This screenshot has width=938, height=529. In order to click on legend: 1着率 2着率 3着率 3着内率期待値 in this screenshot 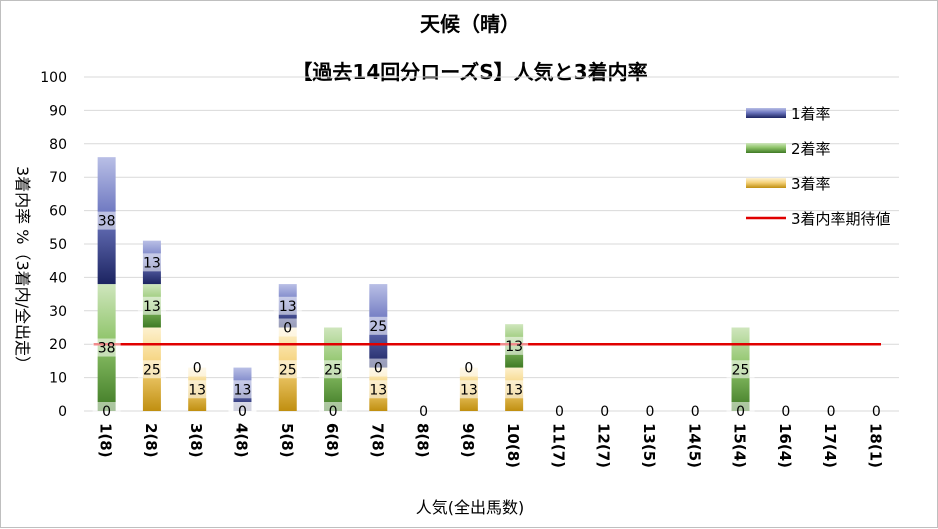, I will do `click(818, 166)`.